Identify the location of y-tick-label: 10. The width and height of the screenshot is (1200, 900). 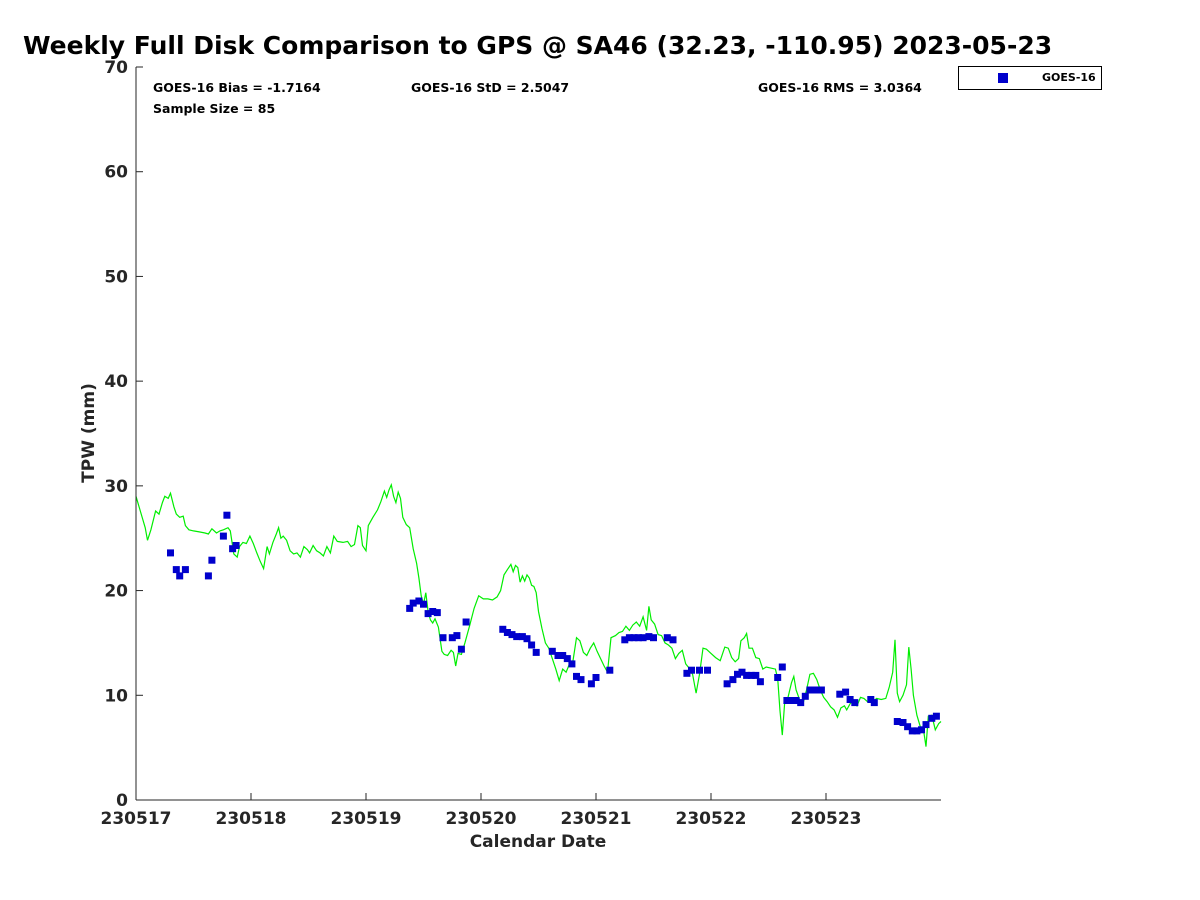
(116, 696).